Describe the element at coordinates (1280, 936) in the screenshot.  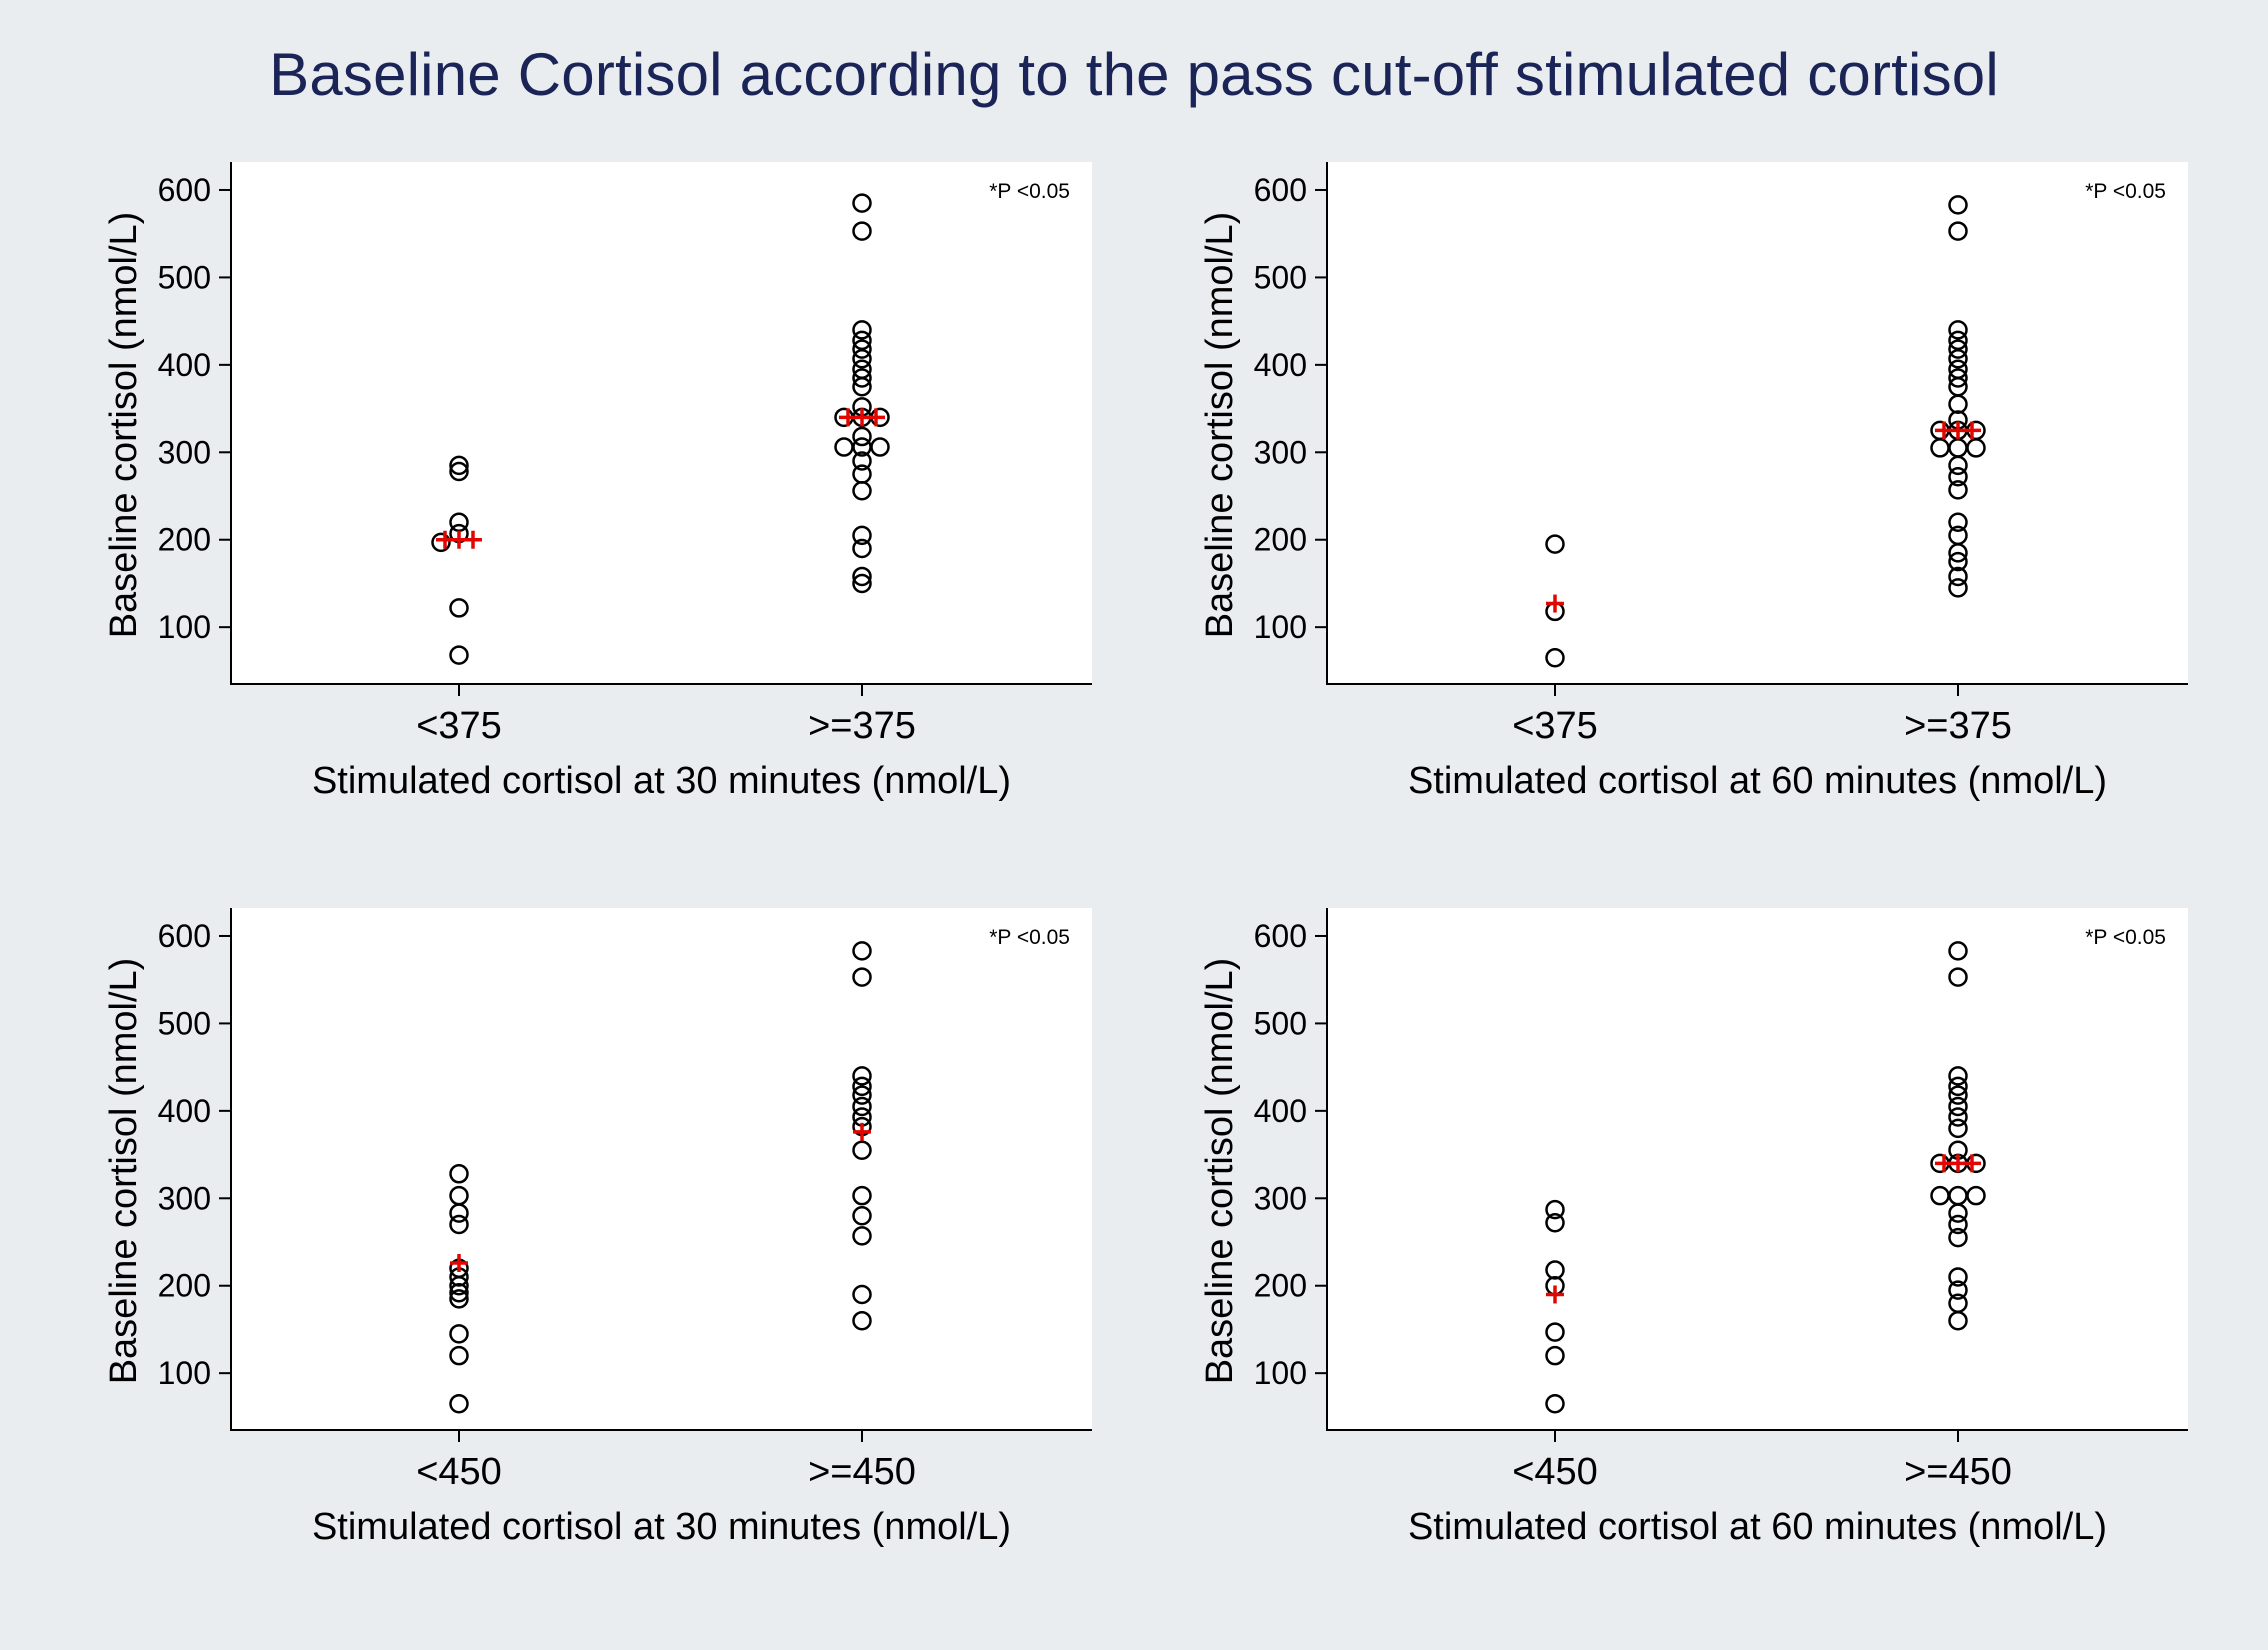
I see `y-tick-label: 600` at that location.